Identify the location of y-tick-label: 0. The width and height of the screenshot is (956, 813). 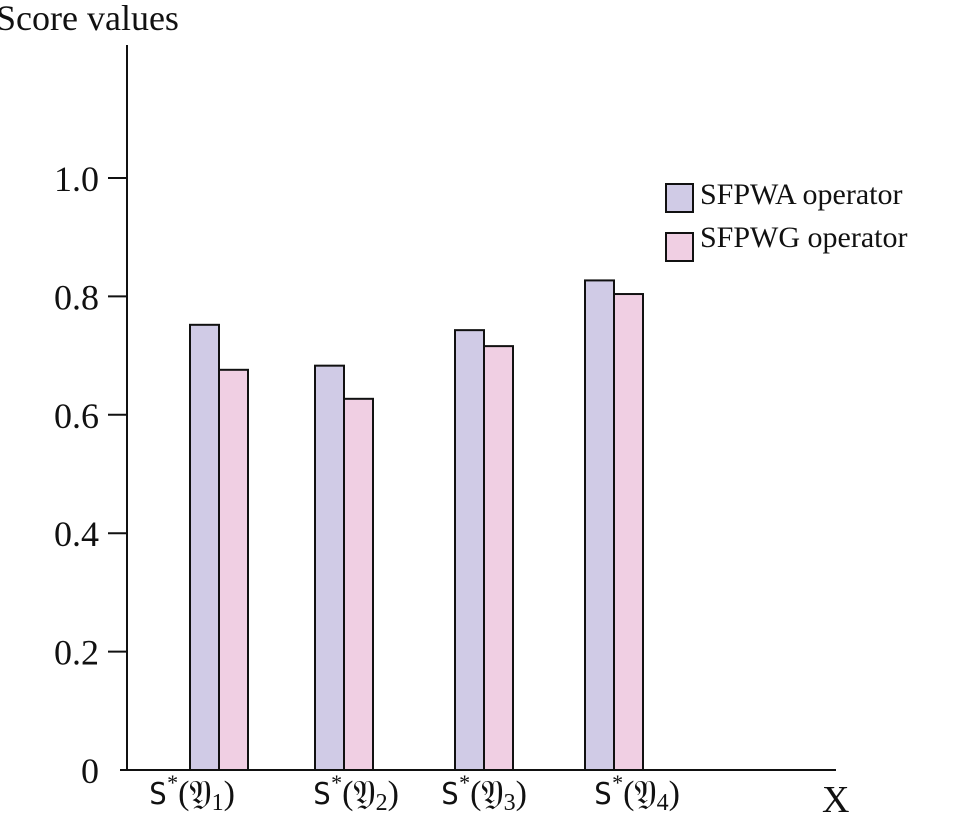
(90, 771).